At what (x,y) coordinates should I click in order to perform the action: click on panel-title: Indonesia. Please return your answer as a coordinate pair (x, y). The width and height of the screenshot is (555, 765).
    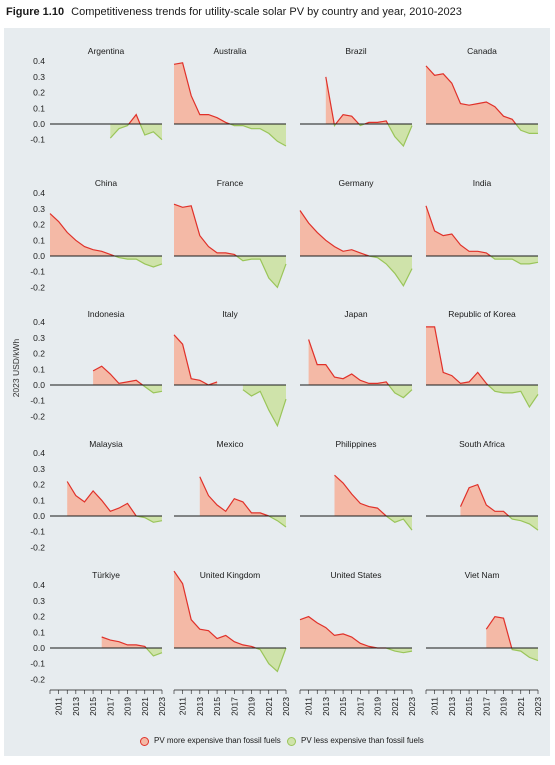
    Looking at the image, I should click on (106, 314).